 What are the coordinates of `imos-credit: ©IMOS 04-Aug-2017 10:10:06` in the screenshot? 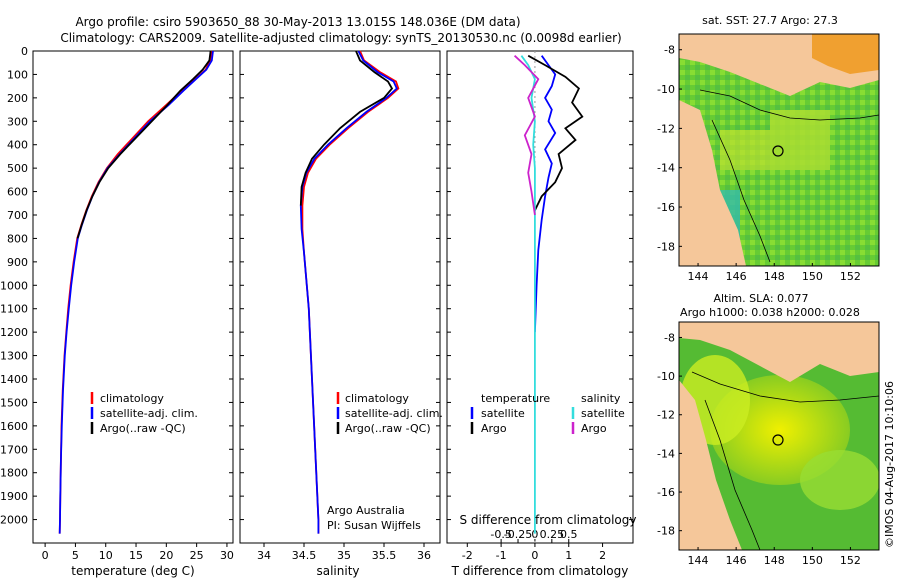 It's located at (889, 464).